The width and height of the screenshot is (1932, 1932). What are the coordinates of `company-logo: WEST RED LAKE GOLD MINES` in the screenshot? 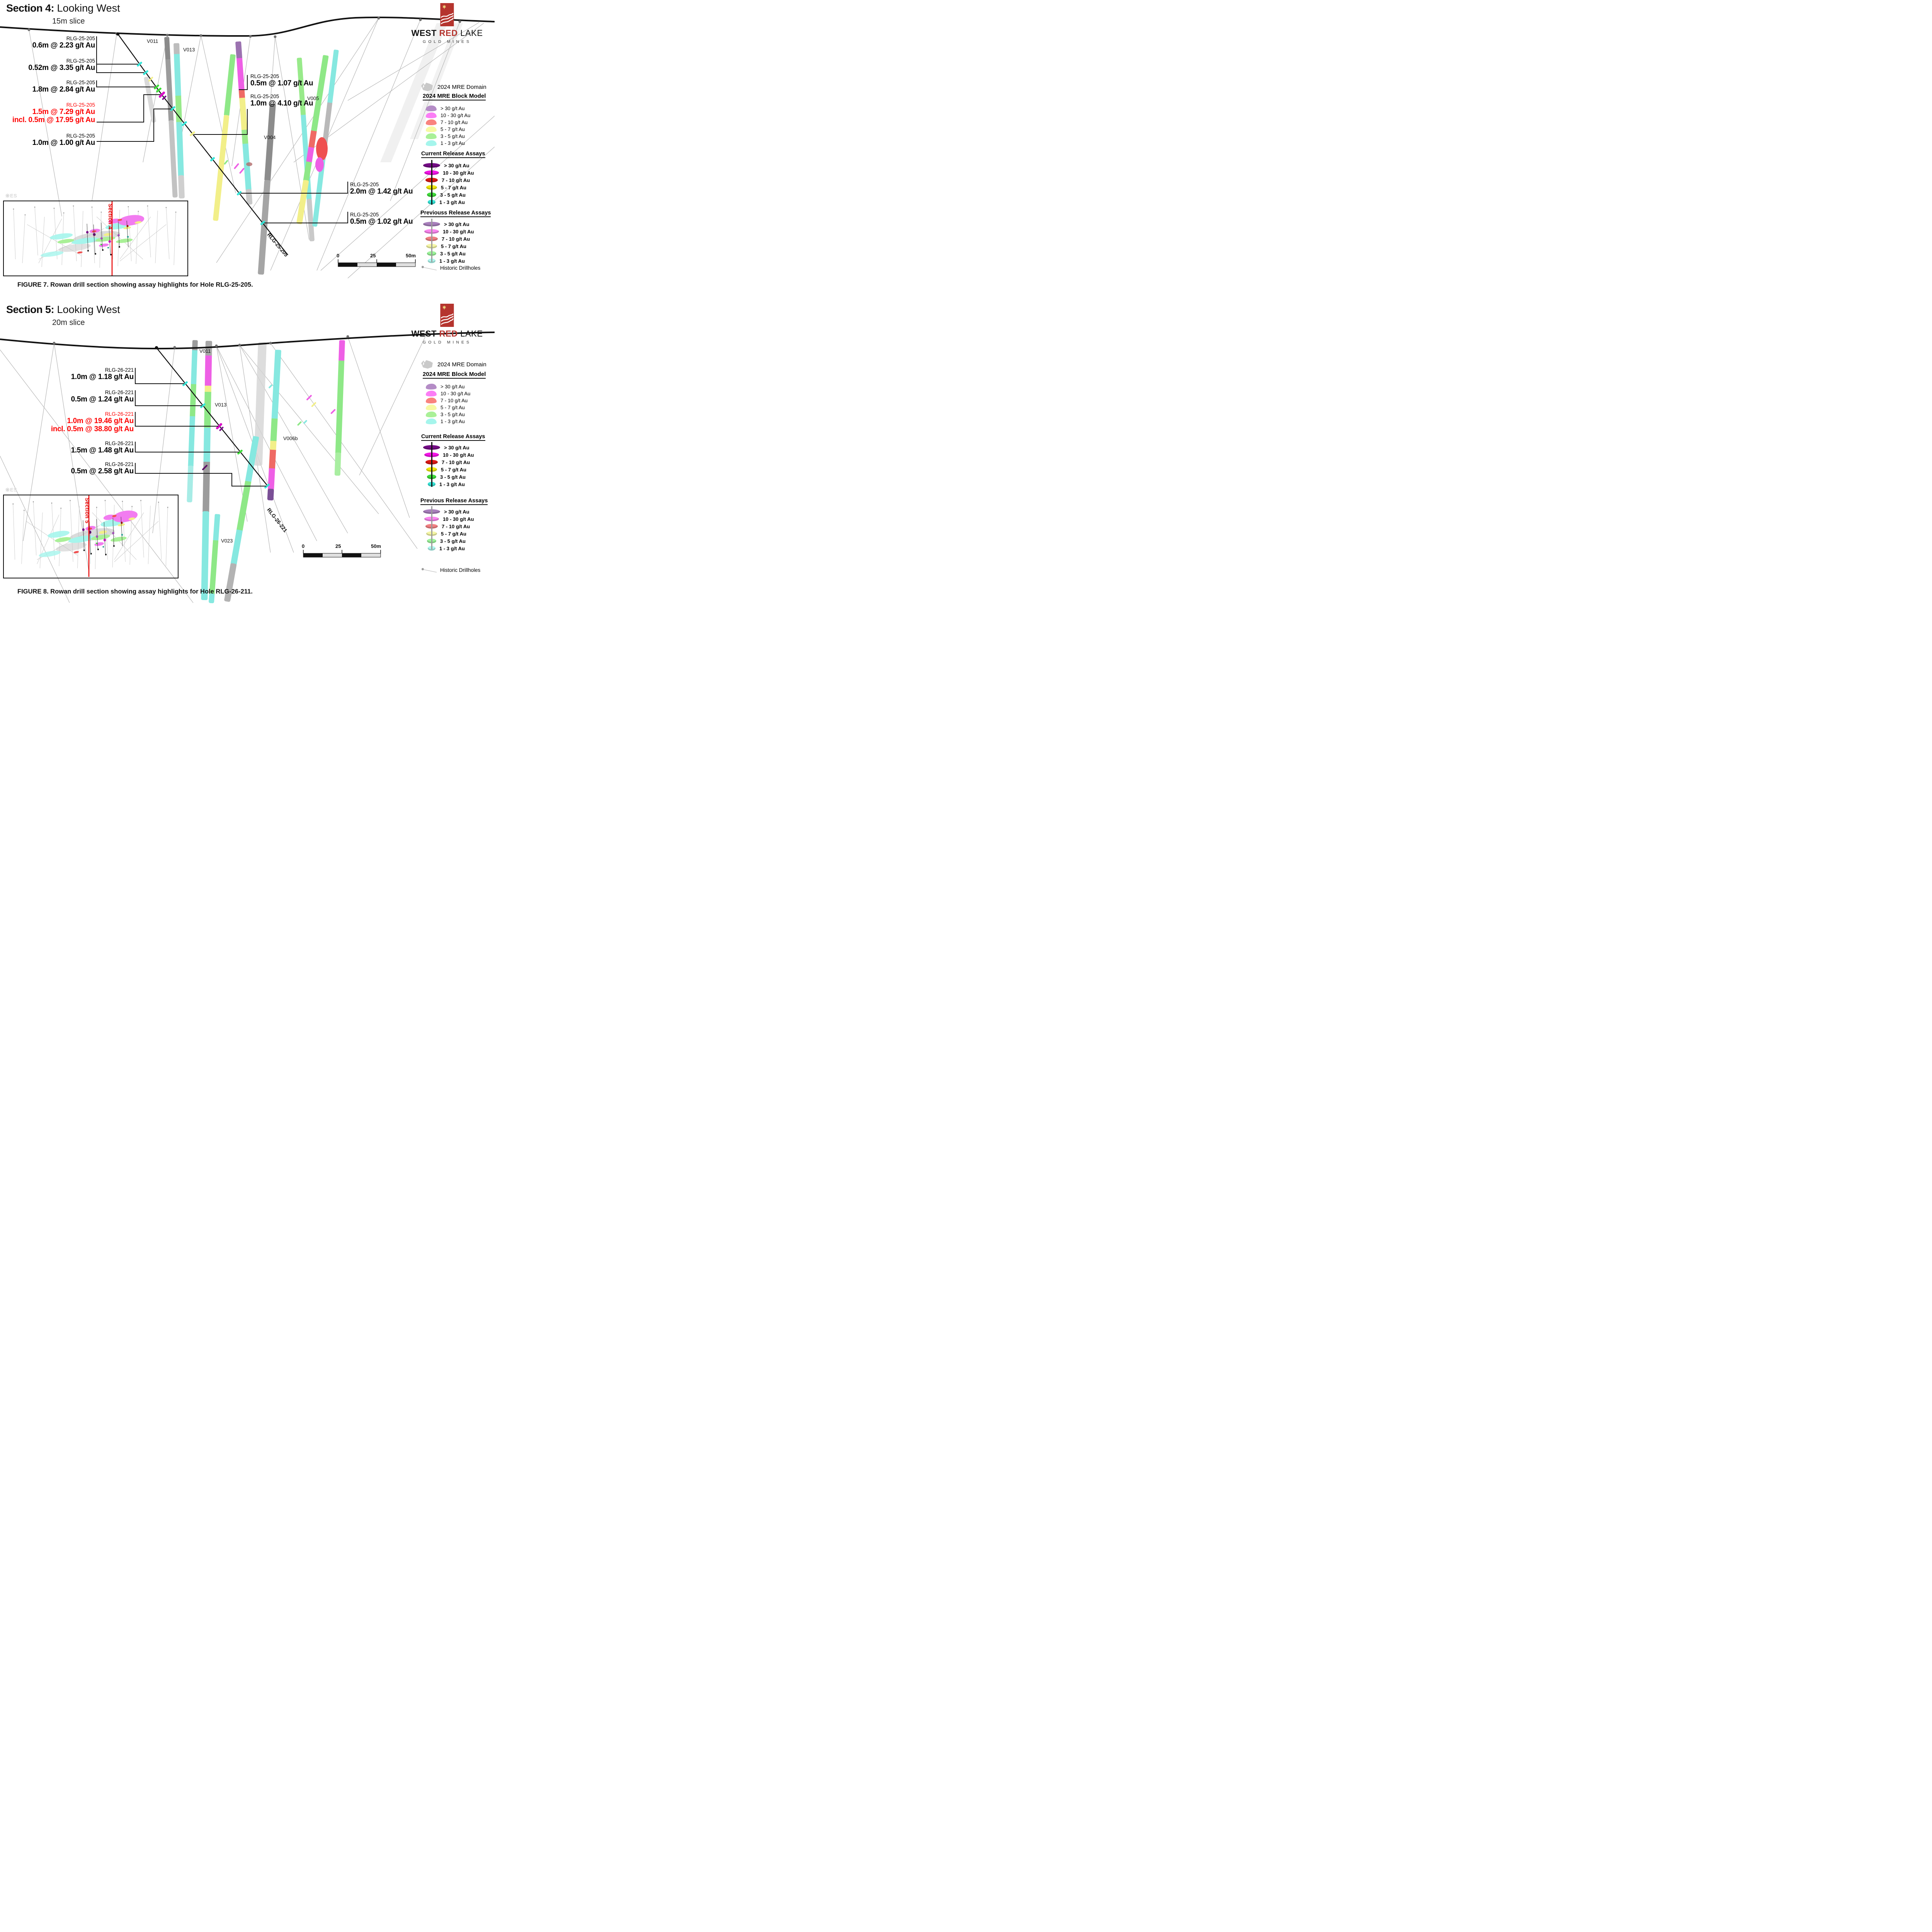 It's located at (447, 23).